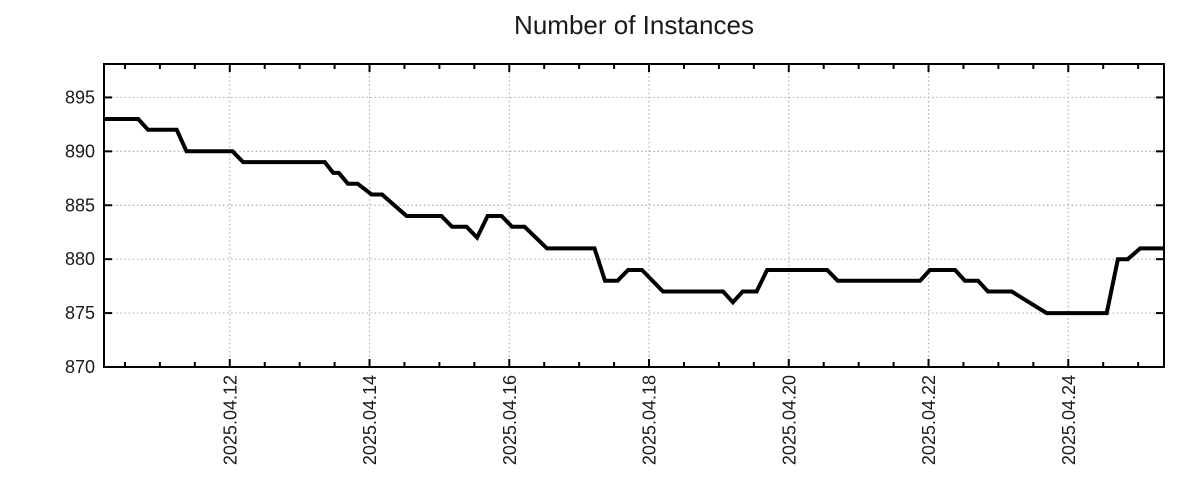 Image resolution: width=1200 pixels, height=500 pixels. I want to click on x-tick-label: 2025.04.14, so click(370, 420).